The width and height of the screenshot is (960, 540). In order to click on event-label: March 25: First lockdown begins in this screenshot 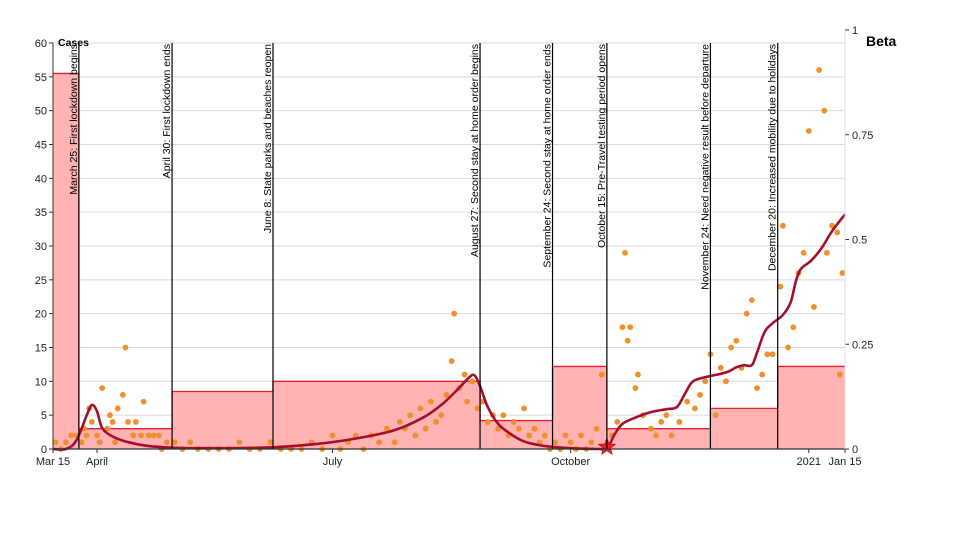, I will do `click(74, 119)`.